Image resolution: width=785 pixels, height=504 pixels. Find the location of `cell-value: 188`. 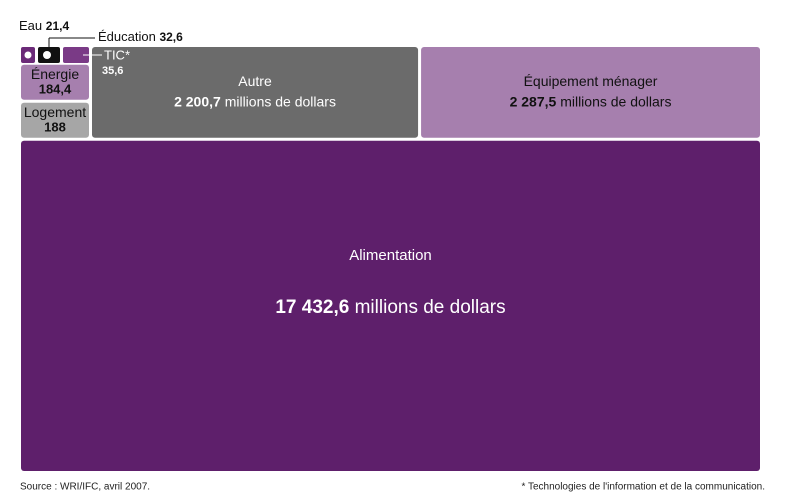

cell-value: 188 is located at coordinates (55, 127).